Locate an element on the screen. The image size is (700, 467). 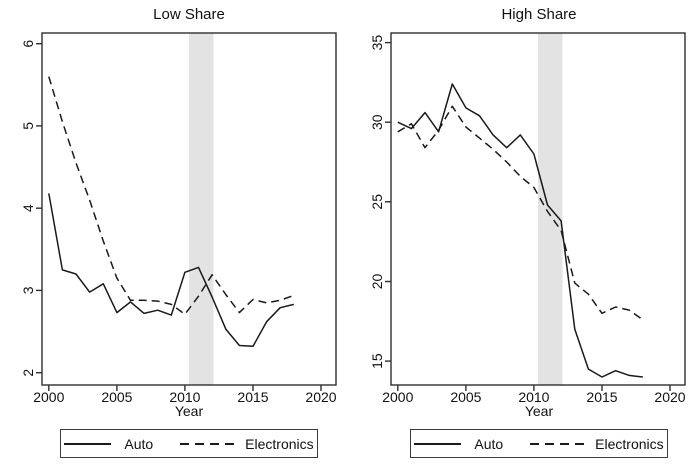
y-tick-label: 6 is located at coordinates (28, 44).